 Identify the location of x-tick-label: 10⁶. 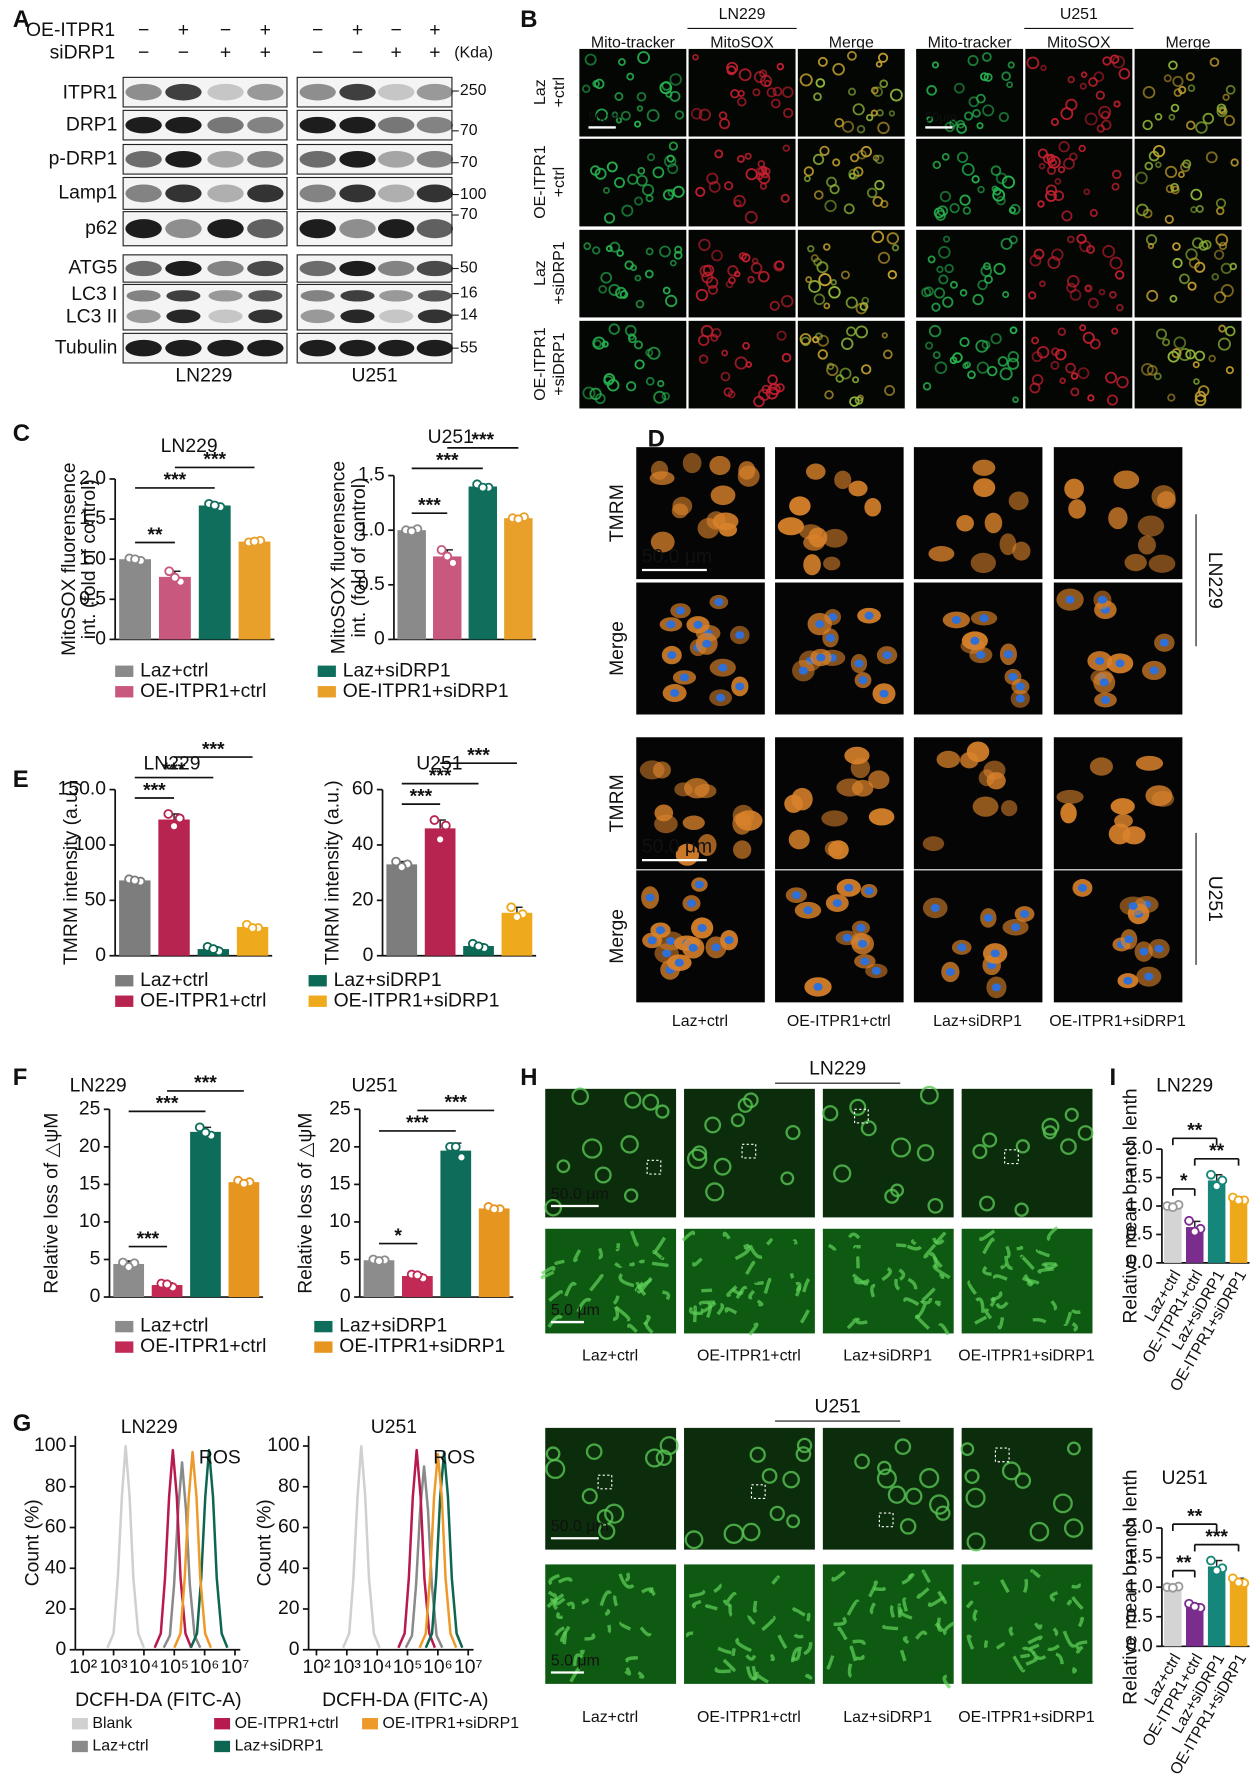
(437, 1667).